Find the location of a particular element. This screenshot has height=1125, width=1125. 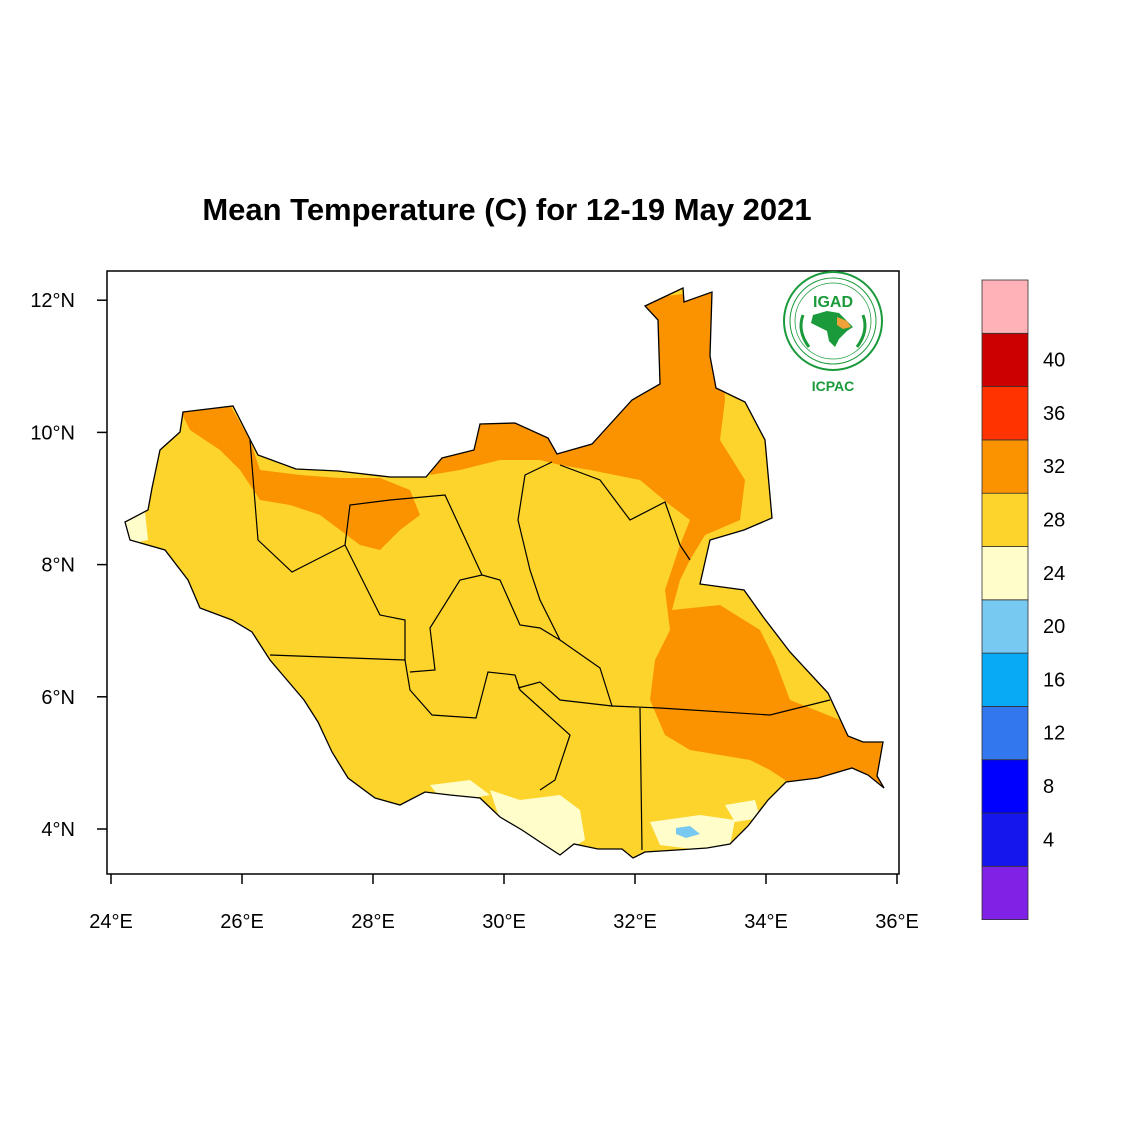

x-tick-label: 24°E is located at coordinates (111, 922).